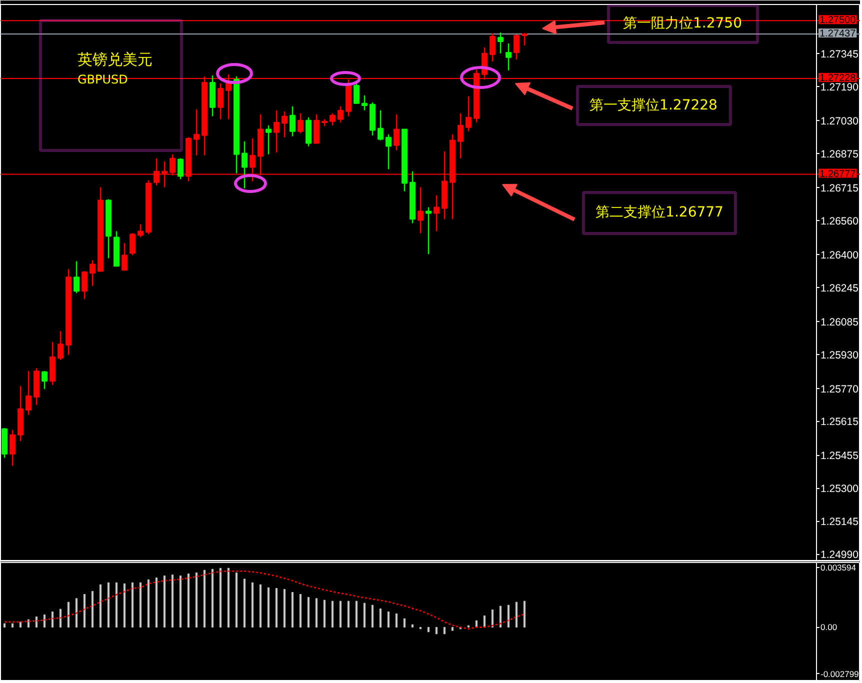 The width and height of the screenshot is (862, 683). I want to click on y-tick-label: 1.25455, so click(839, 456).